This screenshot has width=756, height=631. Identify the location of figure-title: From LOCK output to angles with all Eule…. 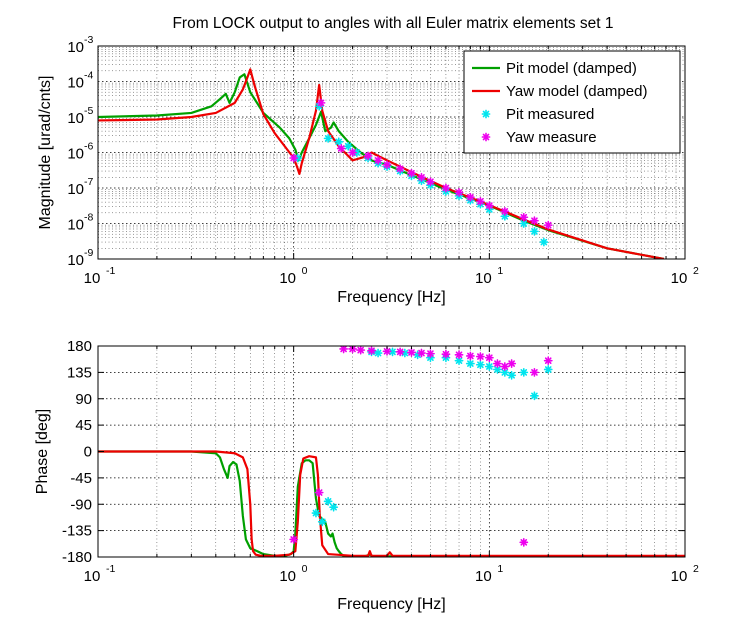
(392, 23).